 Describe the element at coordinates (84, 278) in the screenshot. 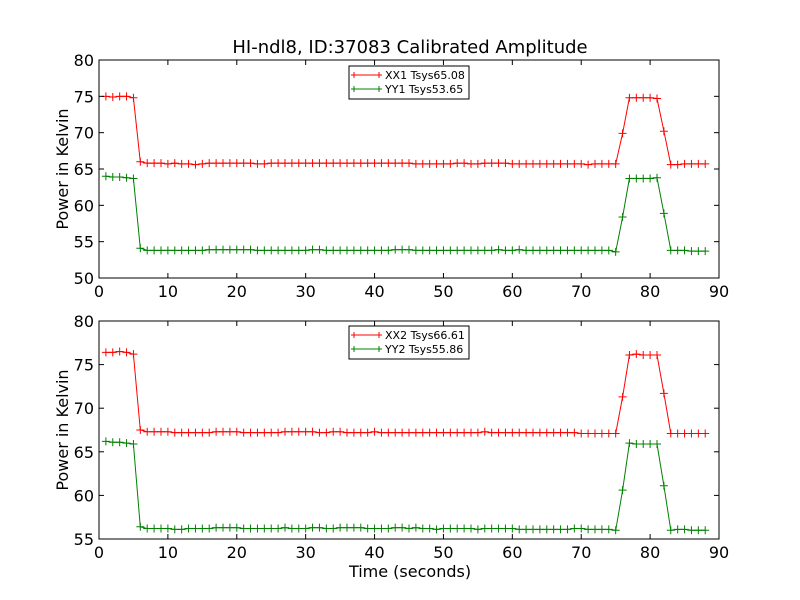

I see `top-ytick-label: 50` at that location.